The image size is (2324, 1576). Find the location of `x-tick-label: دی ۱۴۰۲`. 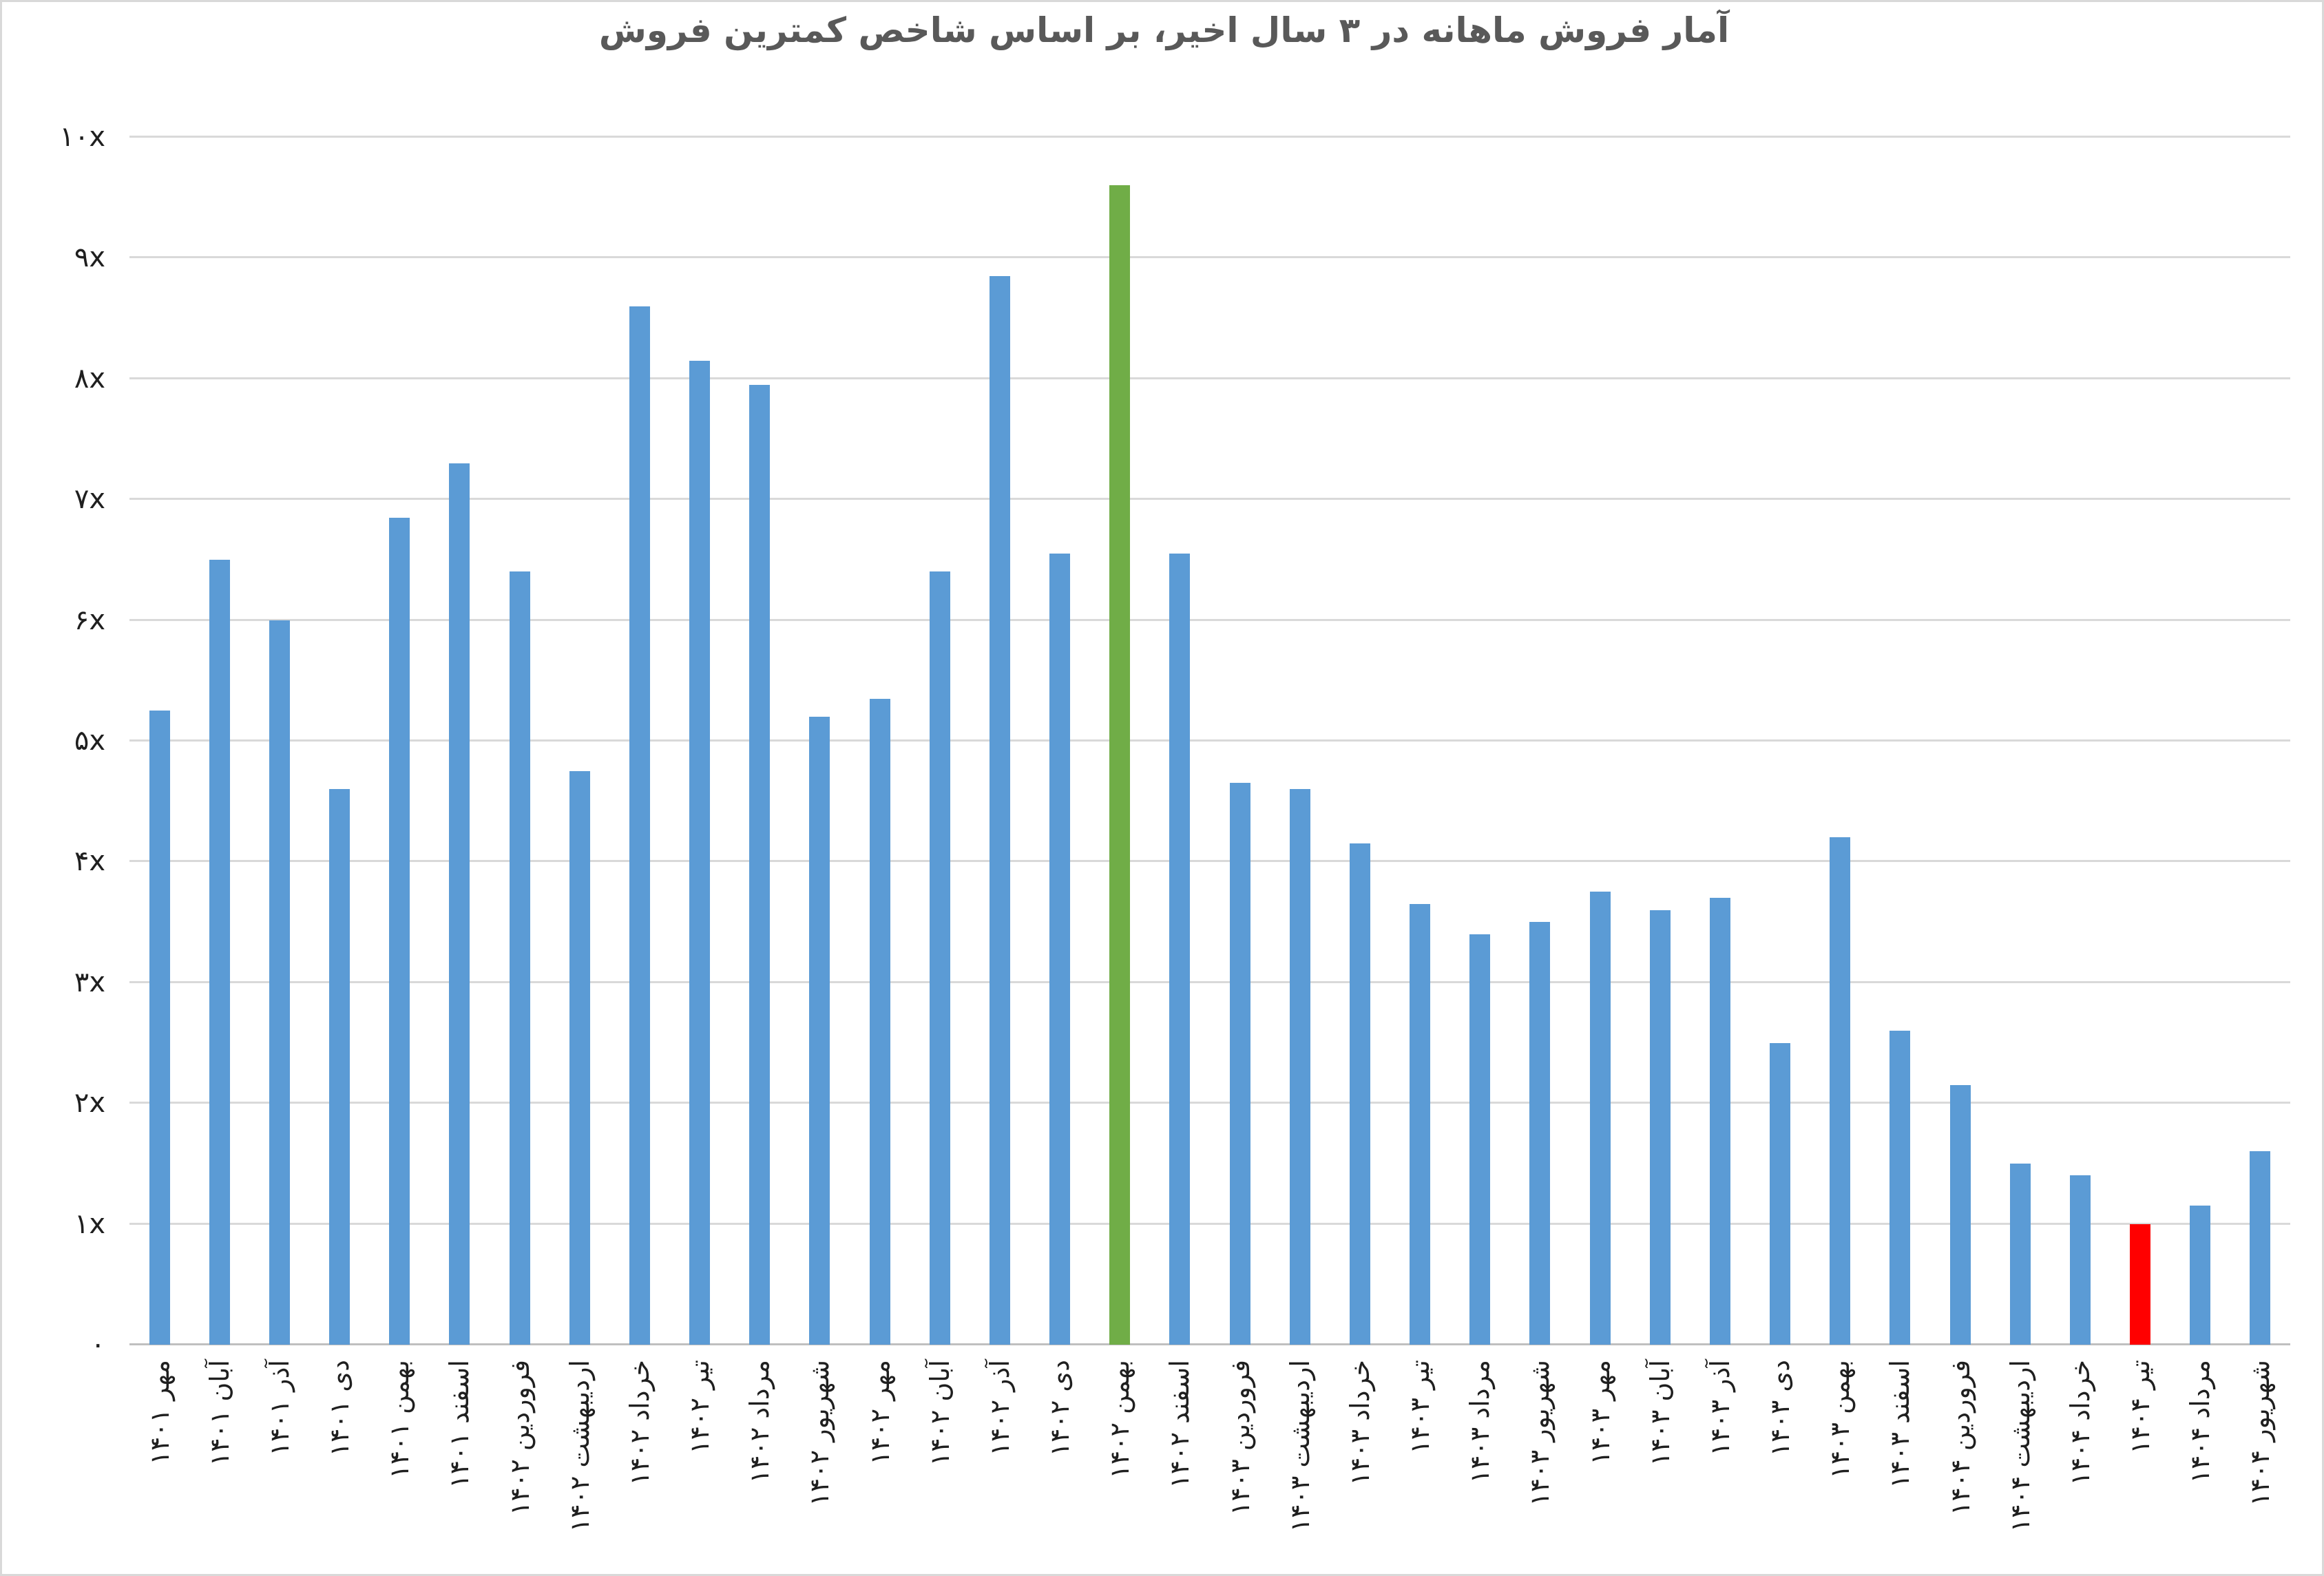

x-tick-label: دی ۱۴۰۲ is located at coordinates (1060, 1408).